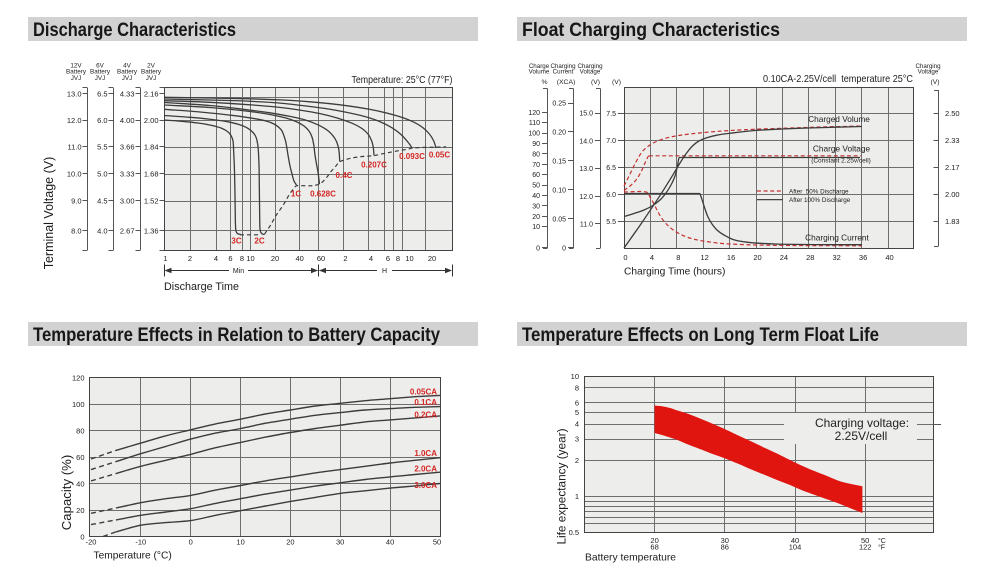 This screenshot has height=568, width=1000. What do you see at coordinates (425, 468) in the screenshot?
I see `svg-text: 2.0CA` at bounding box center [425, 468].